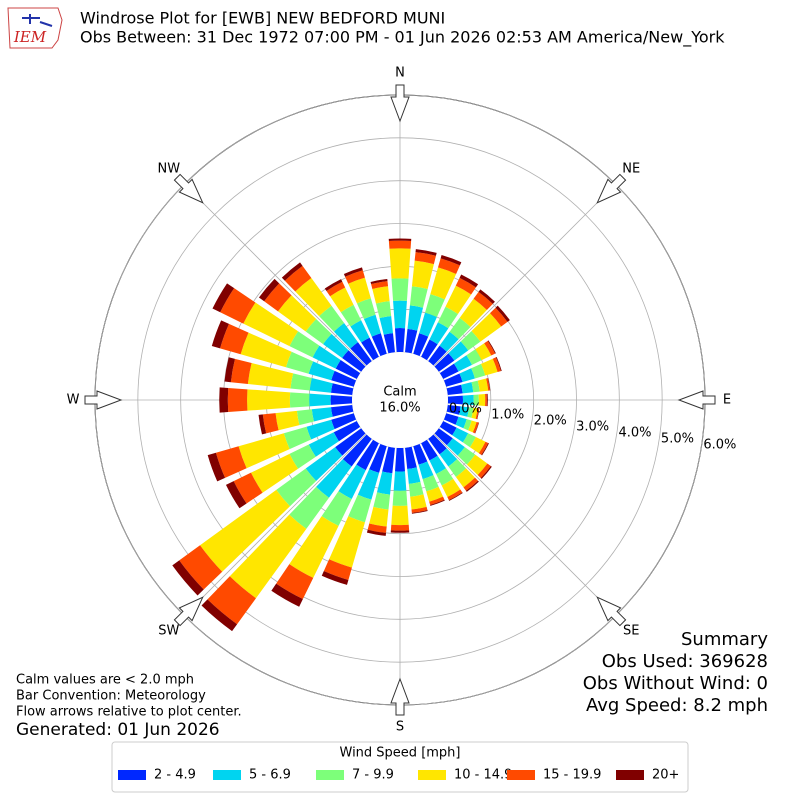  Describe the element at coordinates (400, 727) in the screenshot. I see `x-tick-label: S` at that location.